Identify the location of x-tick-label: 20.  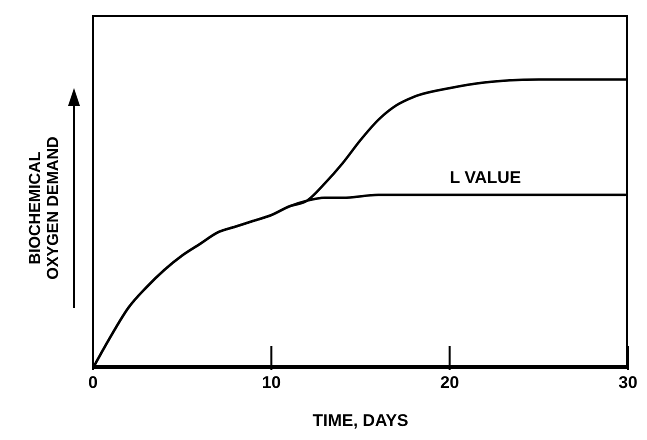
(450, 382).